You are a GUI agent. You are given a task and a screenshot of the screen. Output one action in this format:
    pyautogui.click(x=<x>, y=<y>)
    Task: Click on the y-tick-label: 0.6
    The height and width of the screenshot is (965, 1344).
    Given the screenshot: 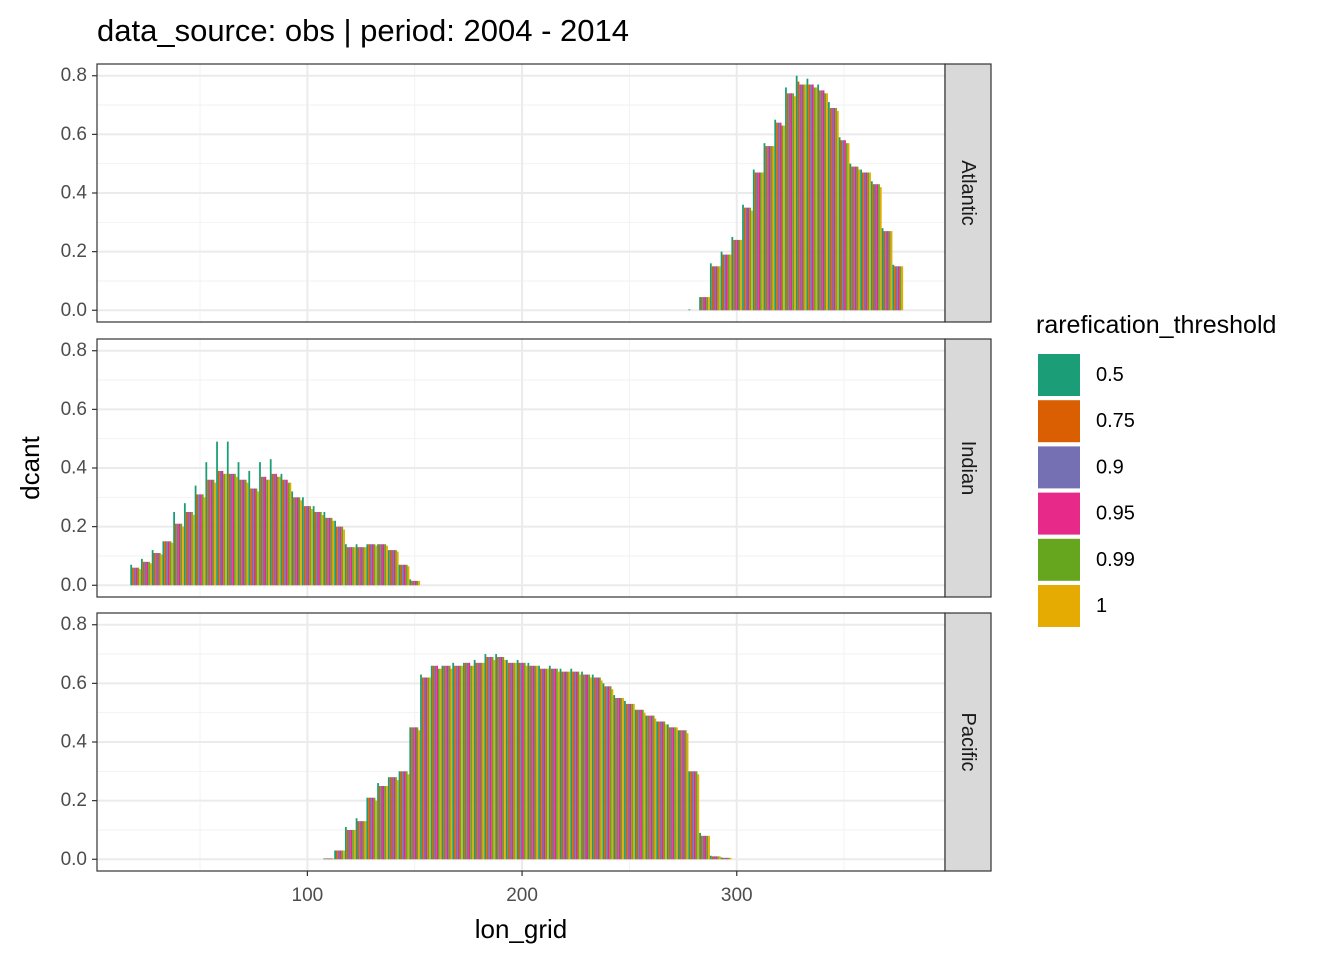 What is the action you would take?
    pyautogui.click(x=74, y=409)
    